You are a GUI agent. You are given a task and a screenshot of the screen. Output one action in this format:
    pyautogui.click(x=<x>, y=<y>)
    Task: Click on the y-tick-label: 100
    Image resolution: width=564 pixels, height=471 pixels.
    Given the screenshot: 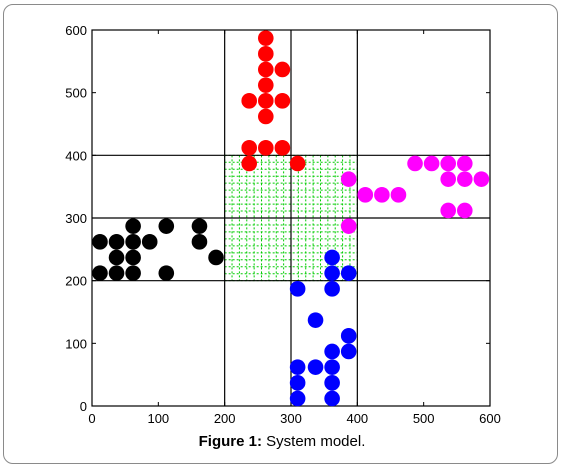 What is the action you would take?
    pyautogui.click(x=76, y=343)
    